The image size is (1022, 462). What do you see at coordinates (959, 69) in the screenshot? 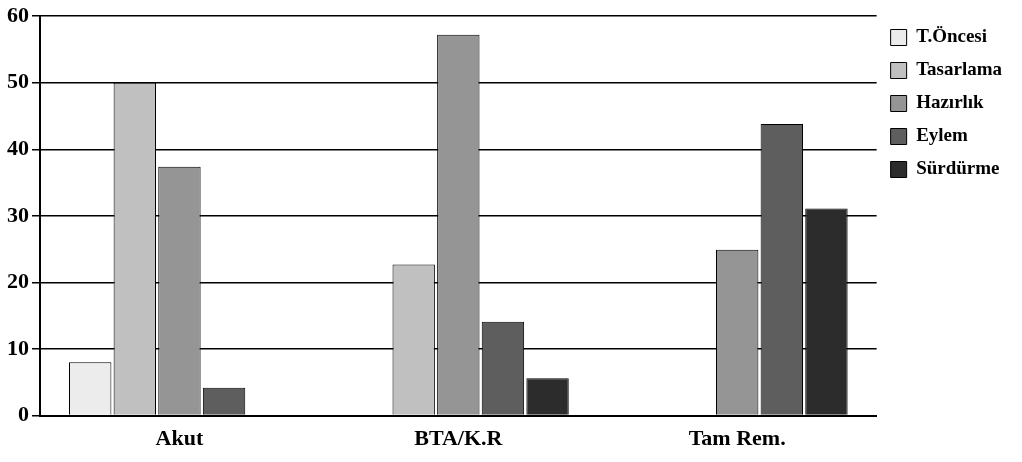
I see `legend-label: Tasarlama` at bounding box center [959, 69].